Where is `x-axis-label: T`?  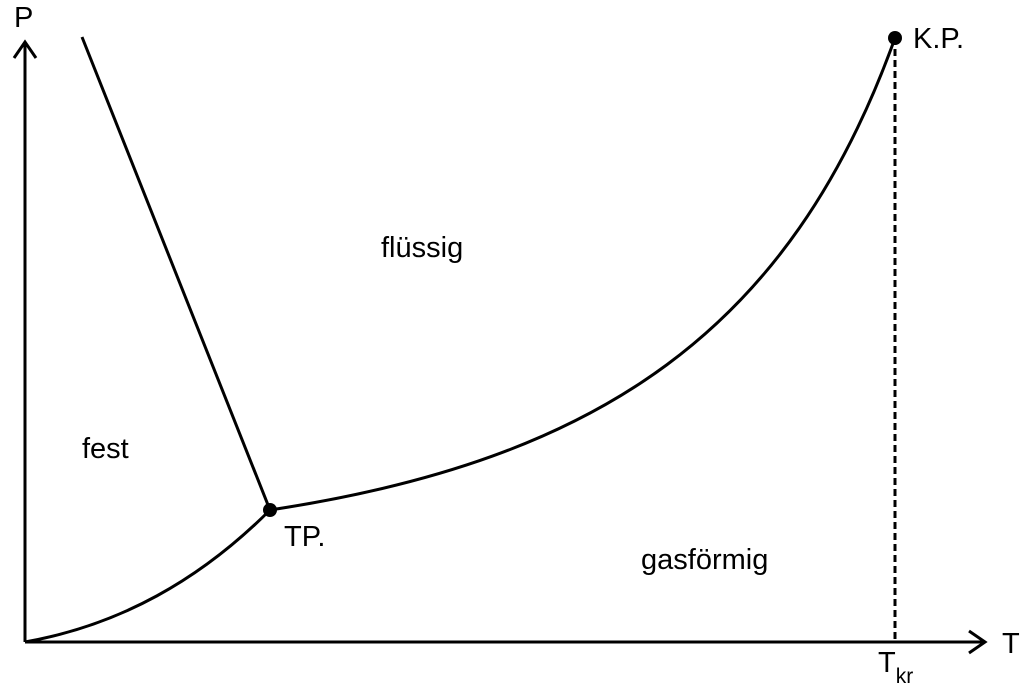 x-axis-label: T is located at coordinates (1011, 644).